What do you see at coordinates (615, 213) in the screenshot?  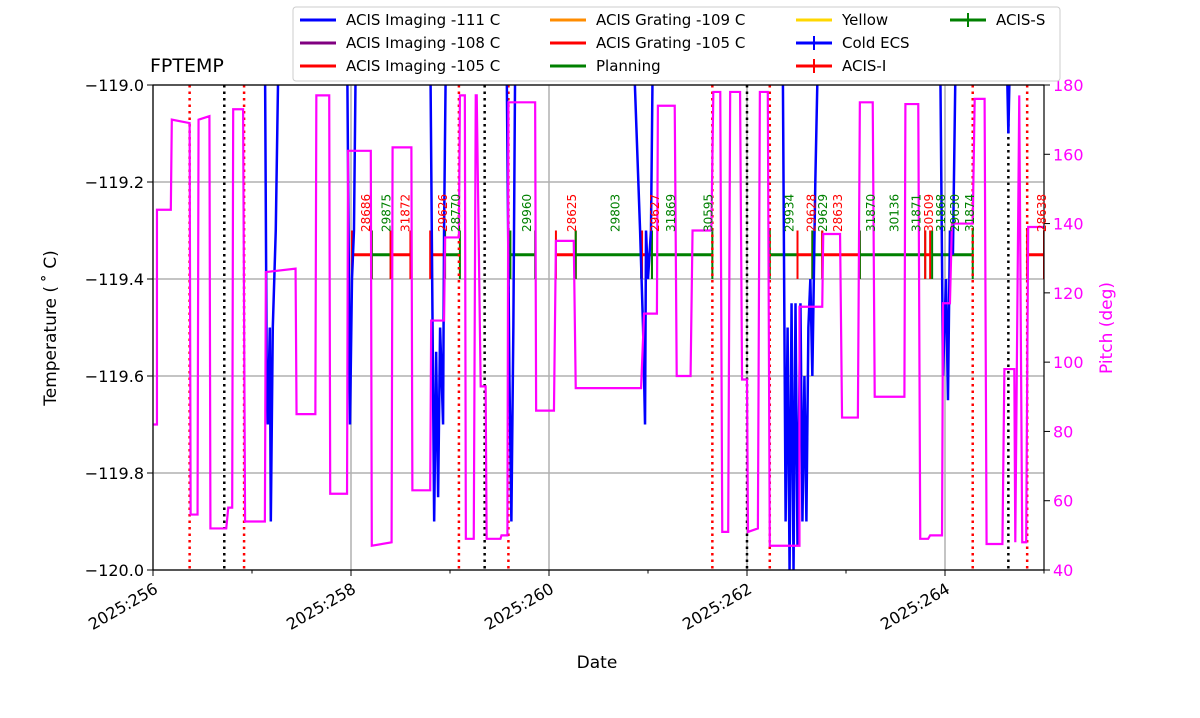 I see `obsid-label: 29803` at bounding box center [615, 213].